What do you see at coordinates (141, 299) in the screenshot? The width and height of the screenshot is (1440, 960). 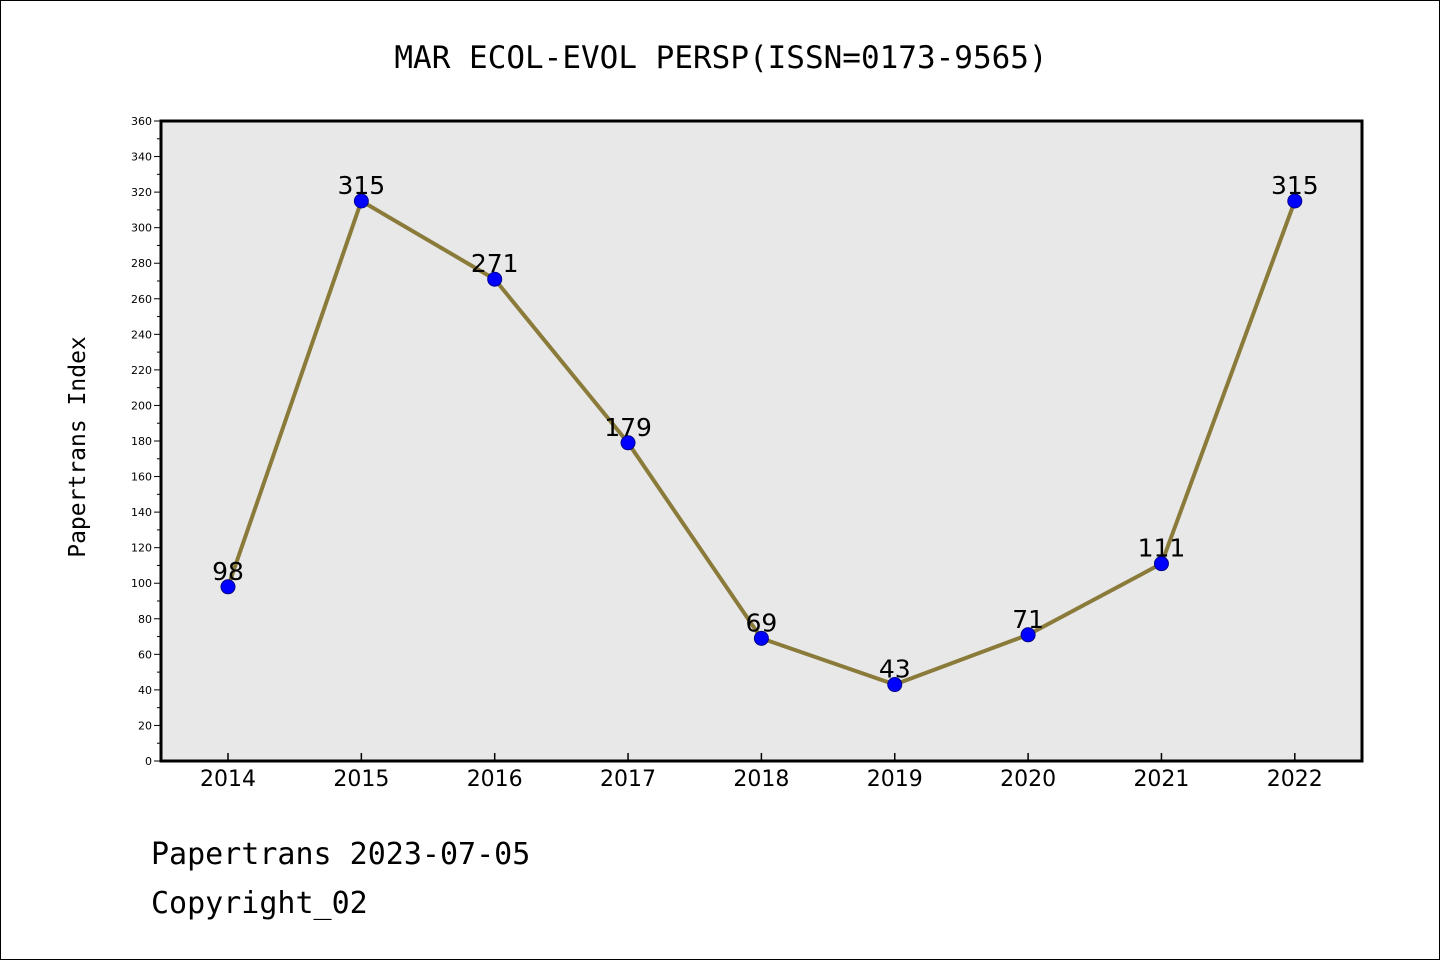 I see `y-tick-label: 260` at bounding box center [141, 299].